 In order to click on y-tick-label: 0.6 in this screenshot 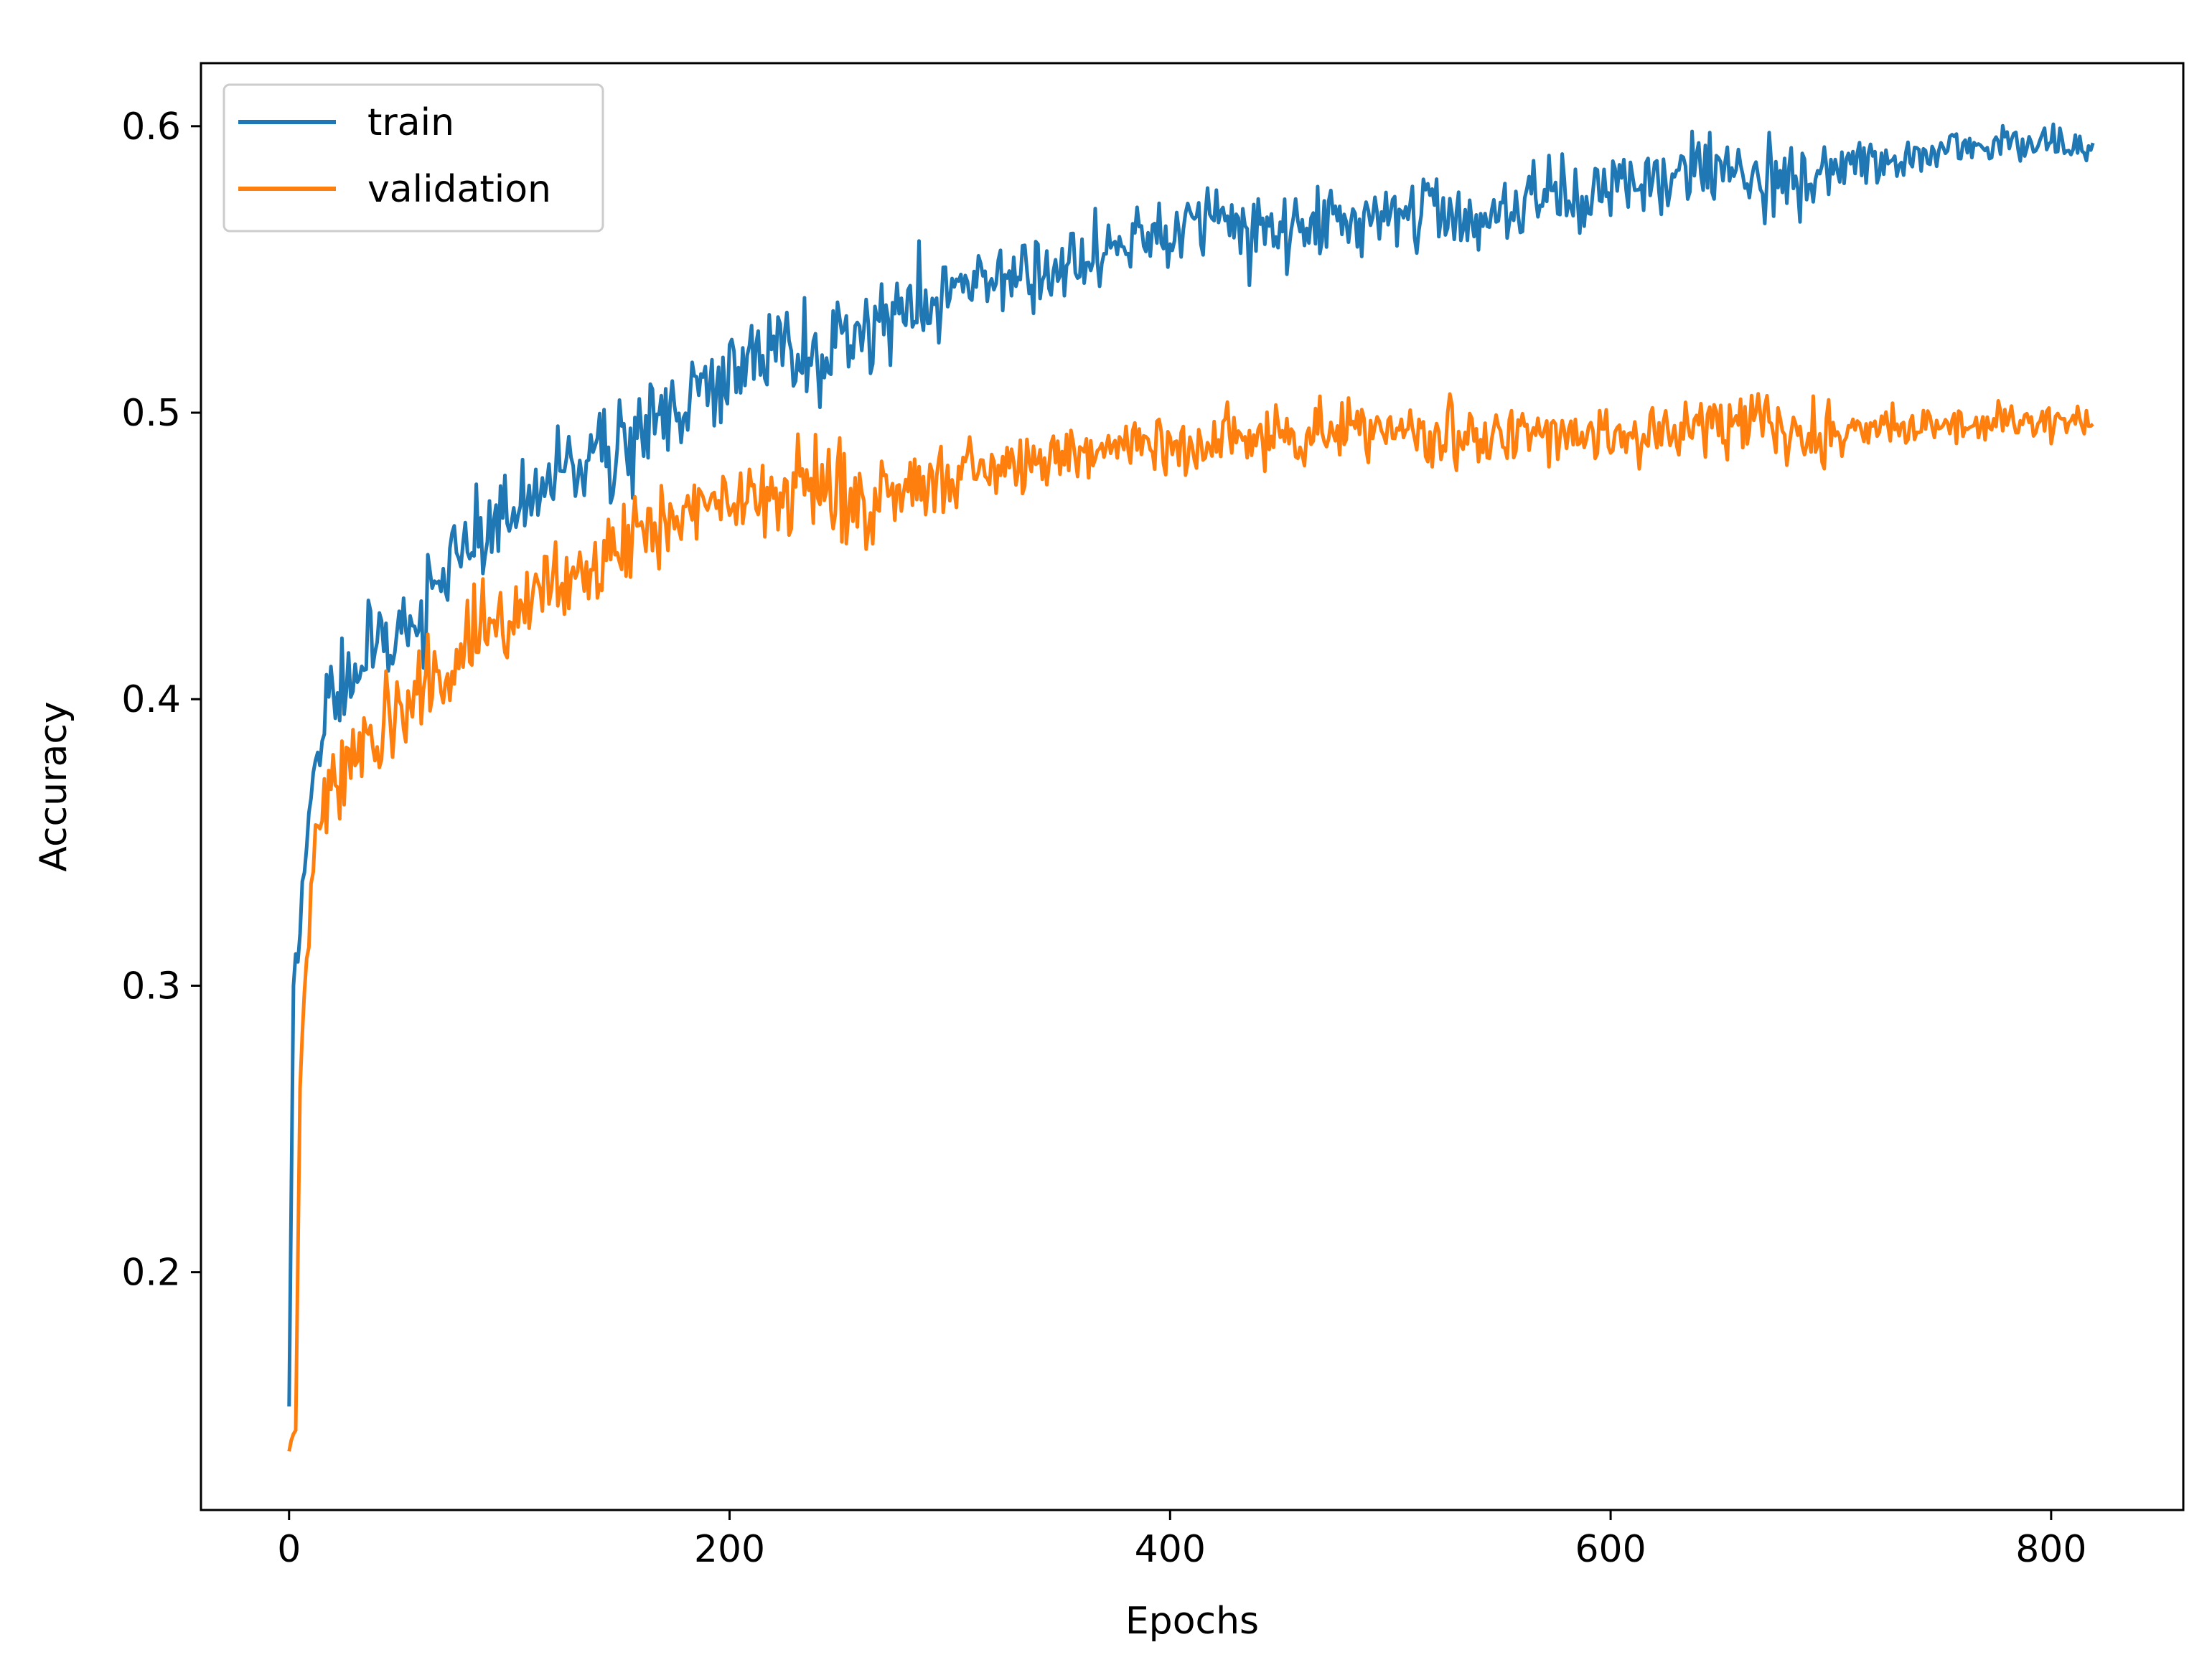, I will do `click(151, 127)`.